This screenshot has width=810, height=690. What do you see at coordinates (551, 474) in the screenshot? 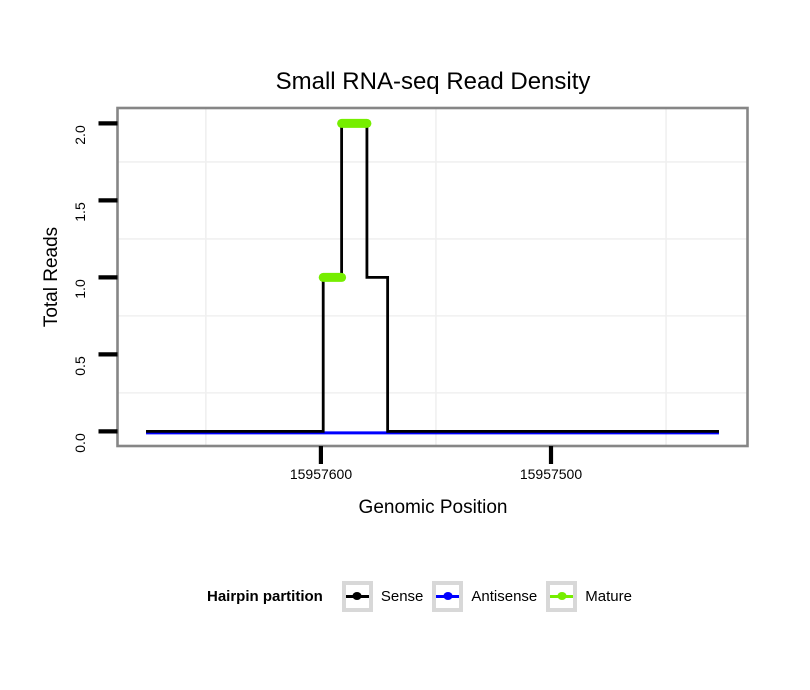
I see `x-tick-label: 15957500` at bounding box center [551, 474].